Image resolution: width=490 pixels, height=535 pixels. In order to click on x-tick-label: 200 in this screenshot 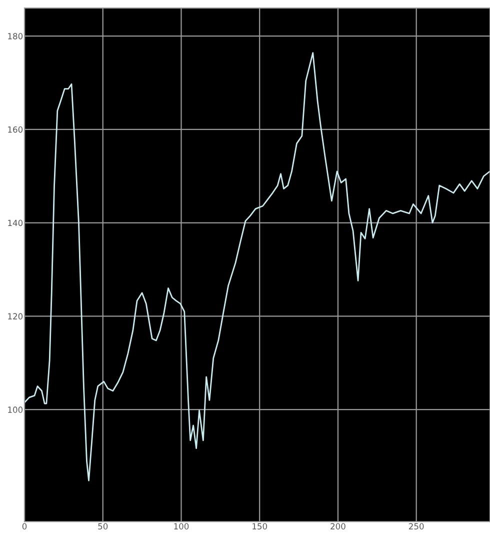, I will do `click(338, 526)`.